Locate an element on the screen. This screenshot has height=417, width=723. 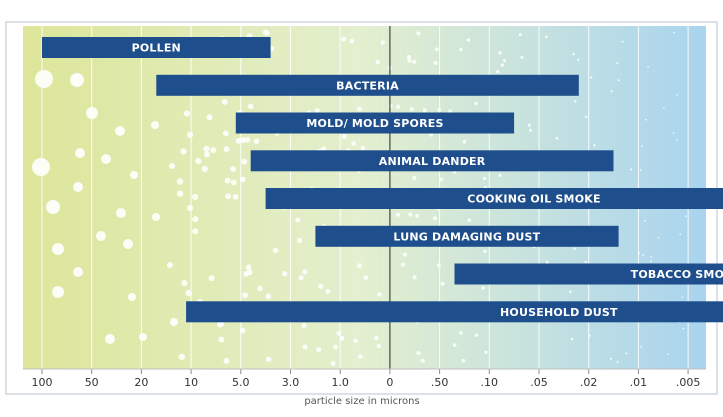
bar-group: LUNG DAMAGING DUST is located at coordinates (467, 236).